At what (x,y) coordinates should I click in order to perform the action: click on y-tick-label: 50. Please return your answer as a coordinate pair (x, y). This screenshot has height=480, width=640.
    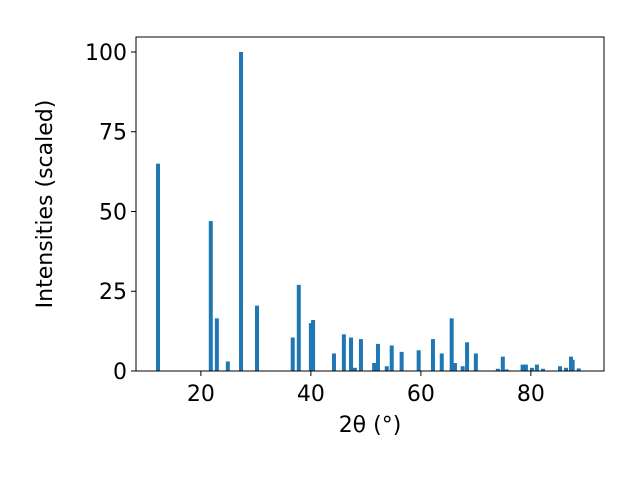
    Looking at the image, I should click on (113, 212).